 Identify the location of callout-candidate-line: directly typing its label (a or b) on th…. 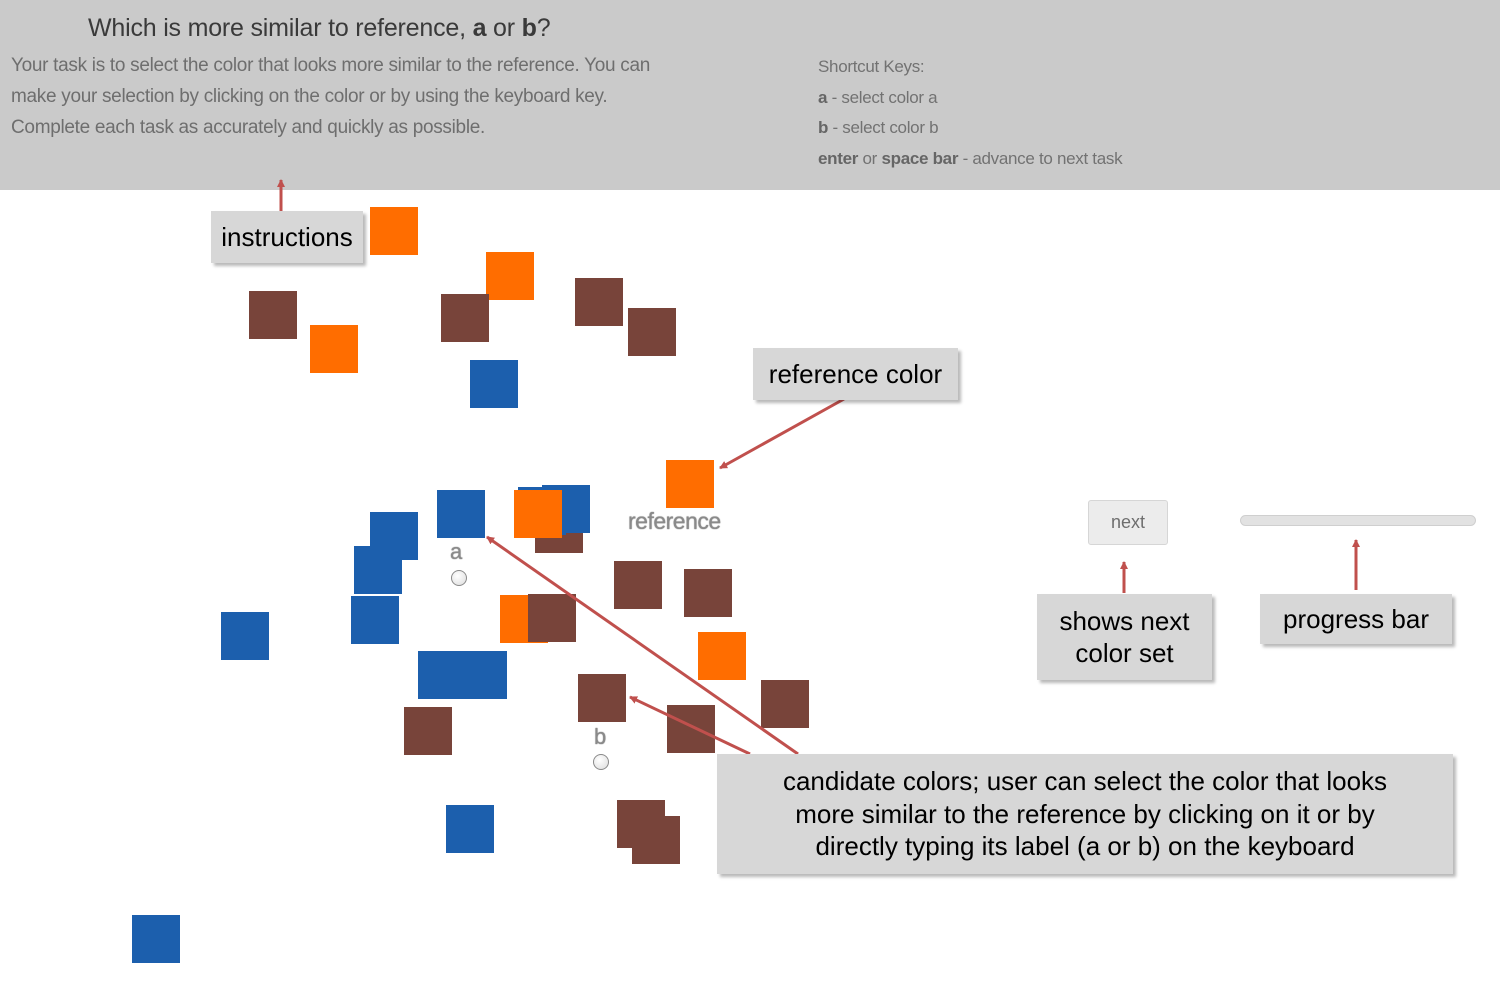
(1085, 846).